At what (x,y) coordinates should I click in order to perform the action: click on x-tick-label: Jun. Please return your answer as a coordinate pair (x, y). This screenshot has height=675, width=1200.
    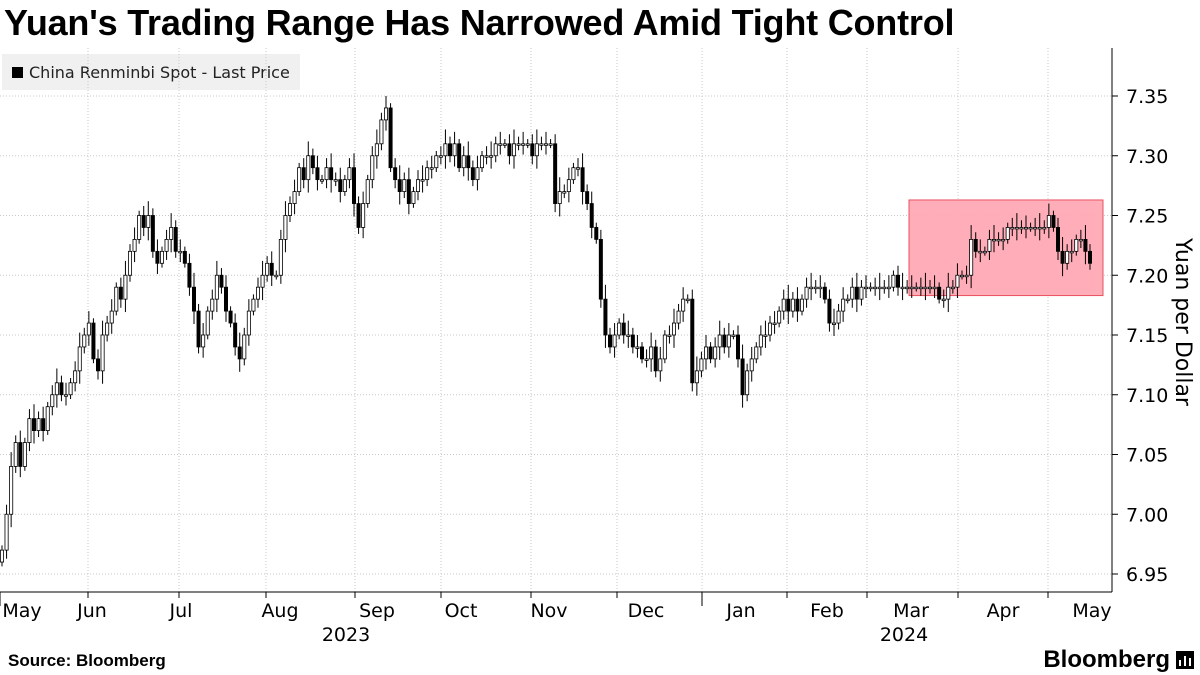
    Looking at the image, I should click on (91, 611).